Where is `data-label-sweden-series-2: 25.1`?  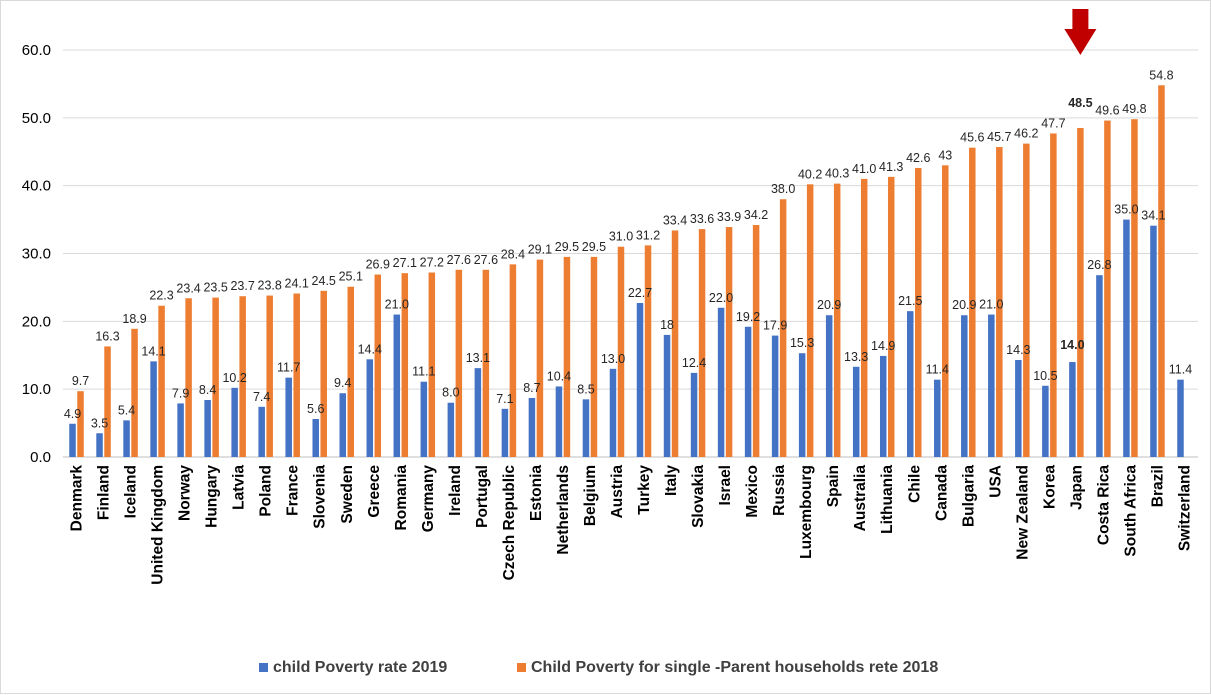 data-label-sweden-series-2: 25.1 is located at coordinates (351, 277).